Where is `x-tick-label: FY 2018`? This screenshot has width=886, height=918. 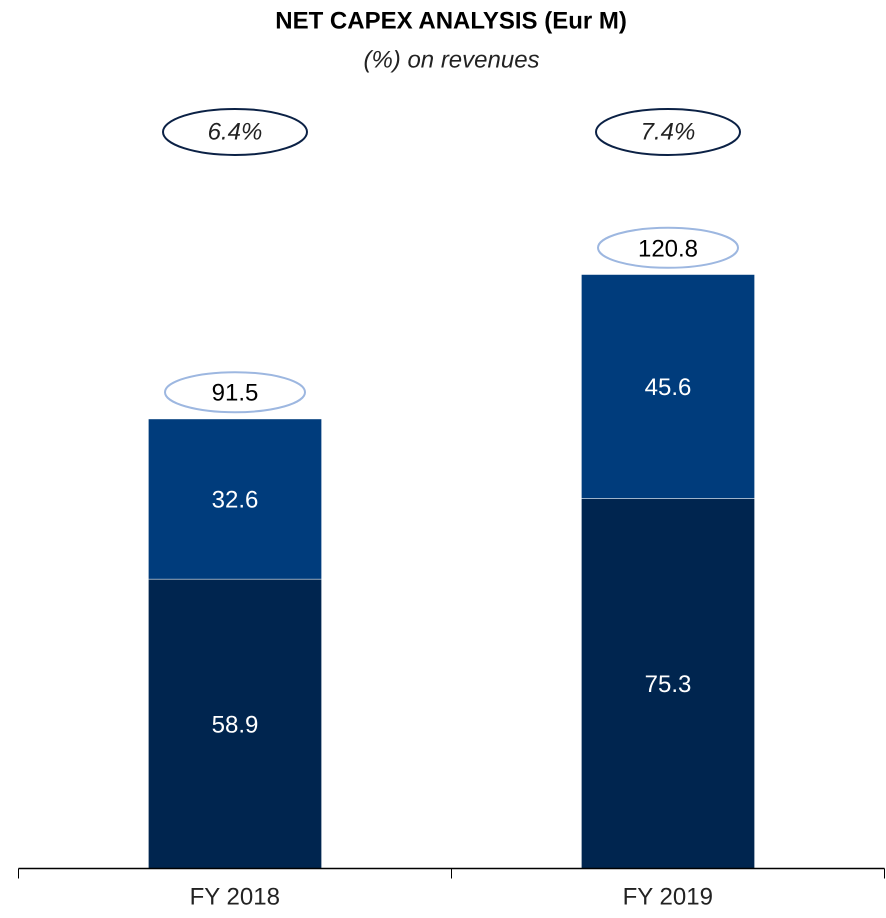
x-tick-label: FY 2018 is located at coordinates (235, 897).